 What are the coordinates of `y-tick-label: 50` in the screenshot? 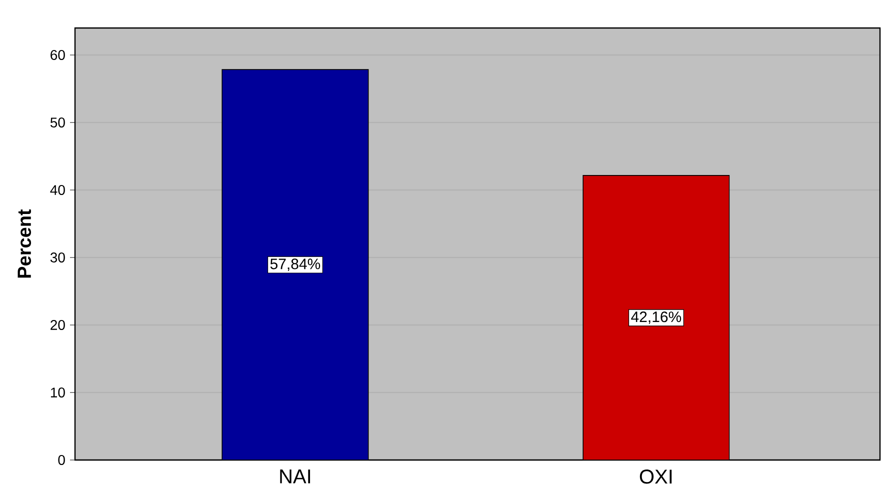 It's located at (57, 123).